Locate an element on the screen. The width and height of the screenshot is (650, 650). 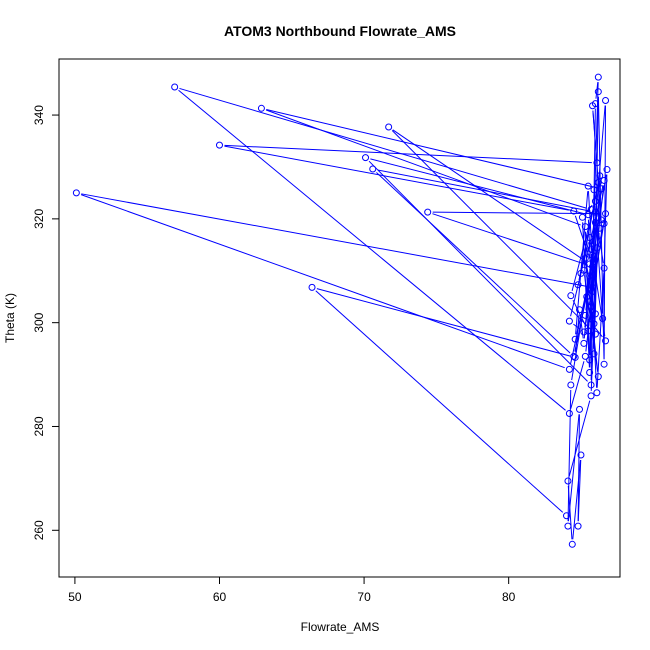
x-tick-label: 80 is located at coordinates (509, 597).